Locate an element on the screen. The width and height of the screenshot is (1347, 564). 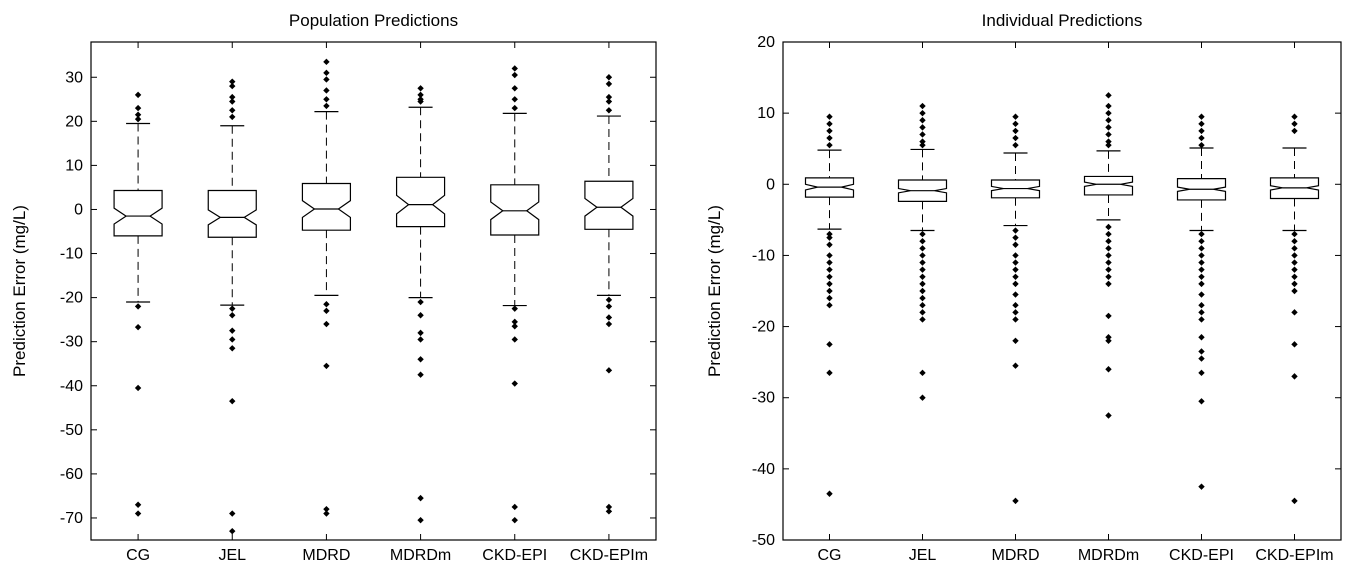
y-tick-label: 20 is located at coordinates (766, 42).